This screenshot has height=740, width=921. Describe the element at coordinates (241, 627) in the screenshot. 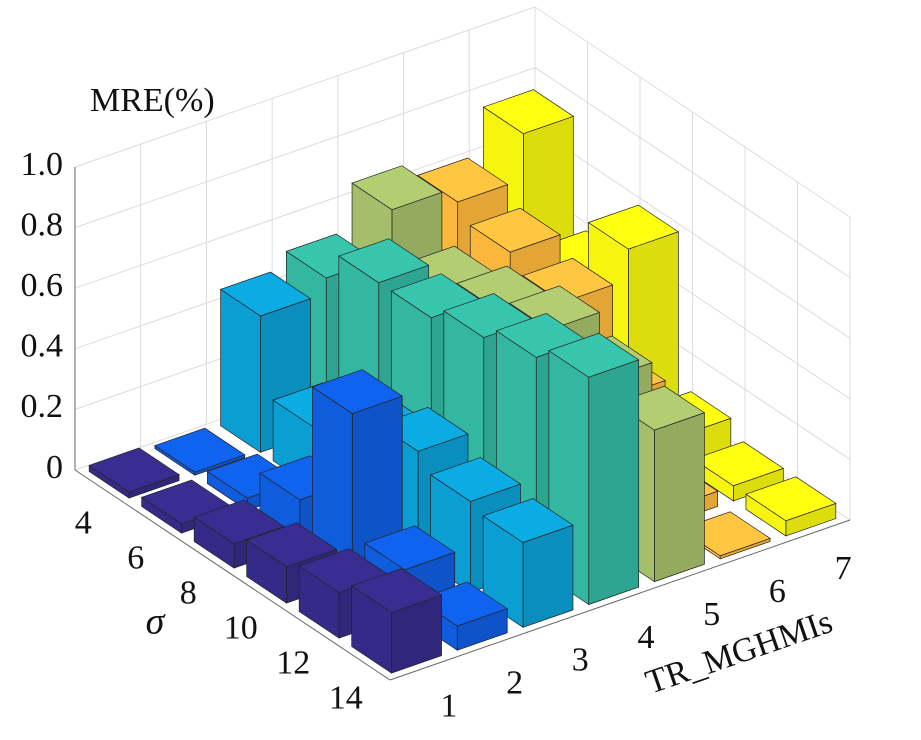

I see `y-tick-label: 10` at that location.